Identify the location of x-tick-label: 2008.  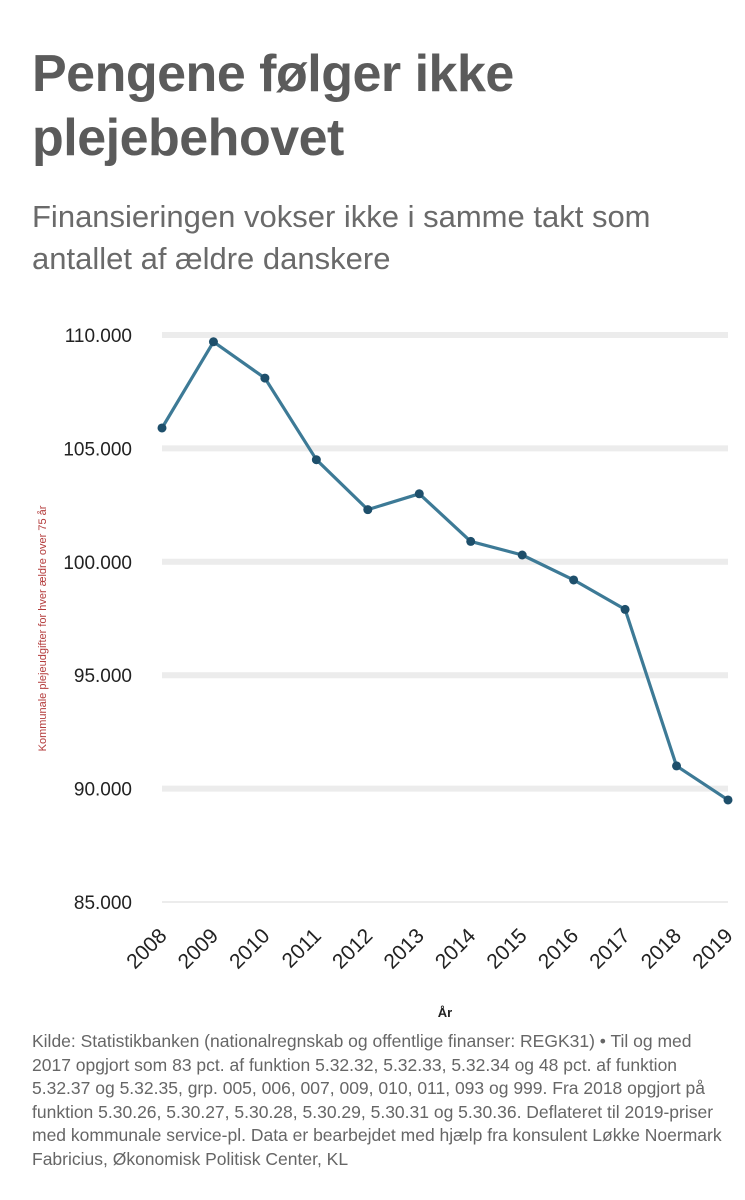
(146, 948).